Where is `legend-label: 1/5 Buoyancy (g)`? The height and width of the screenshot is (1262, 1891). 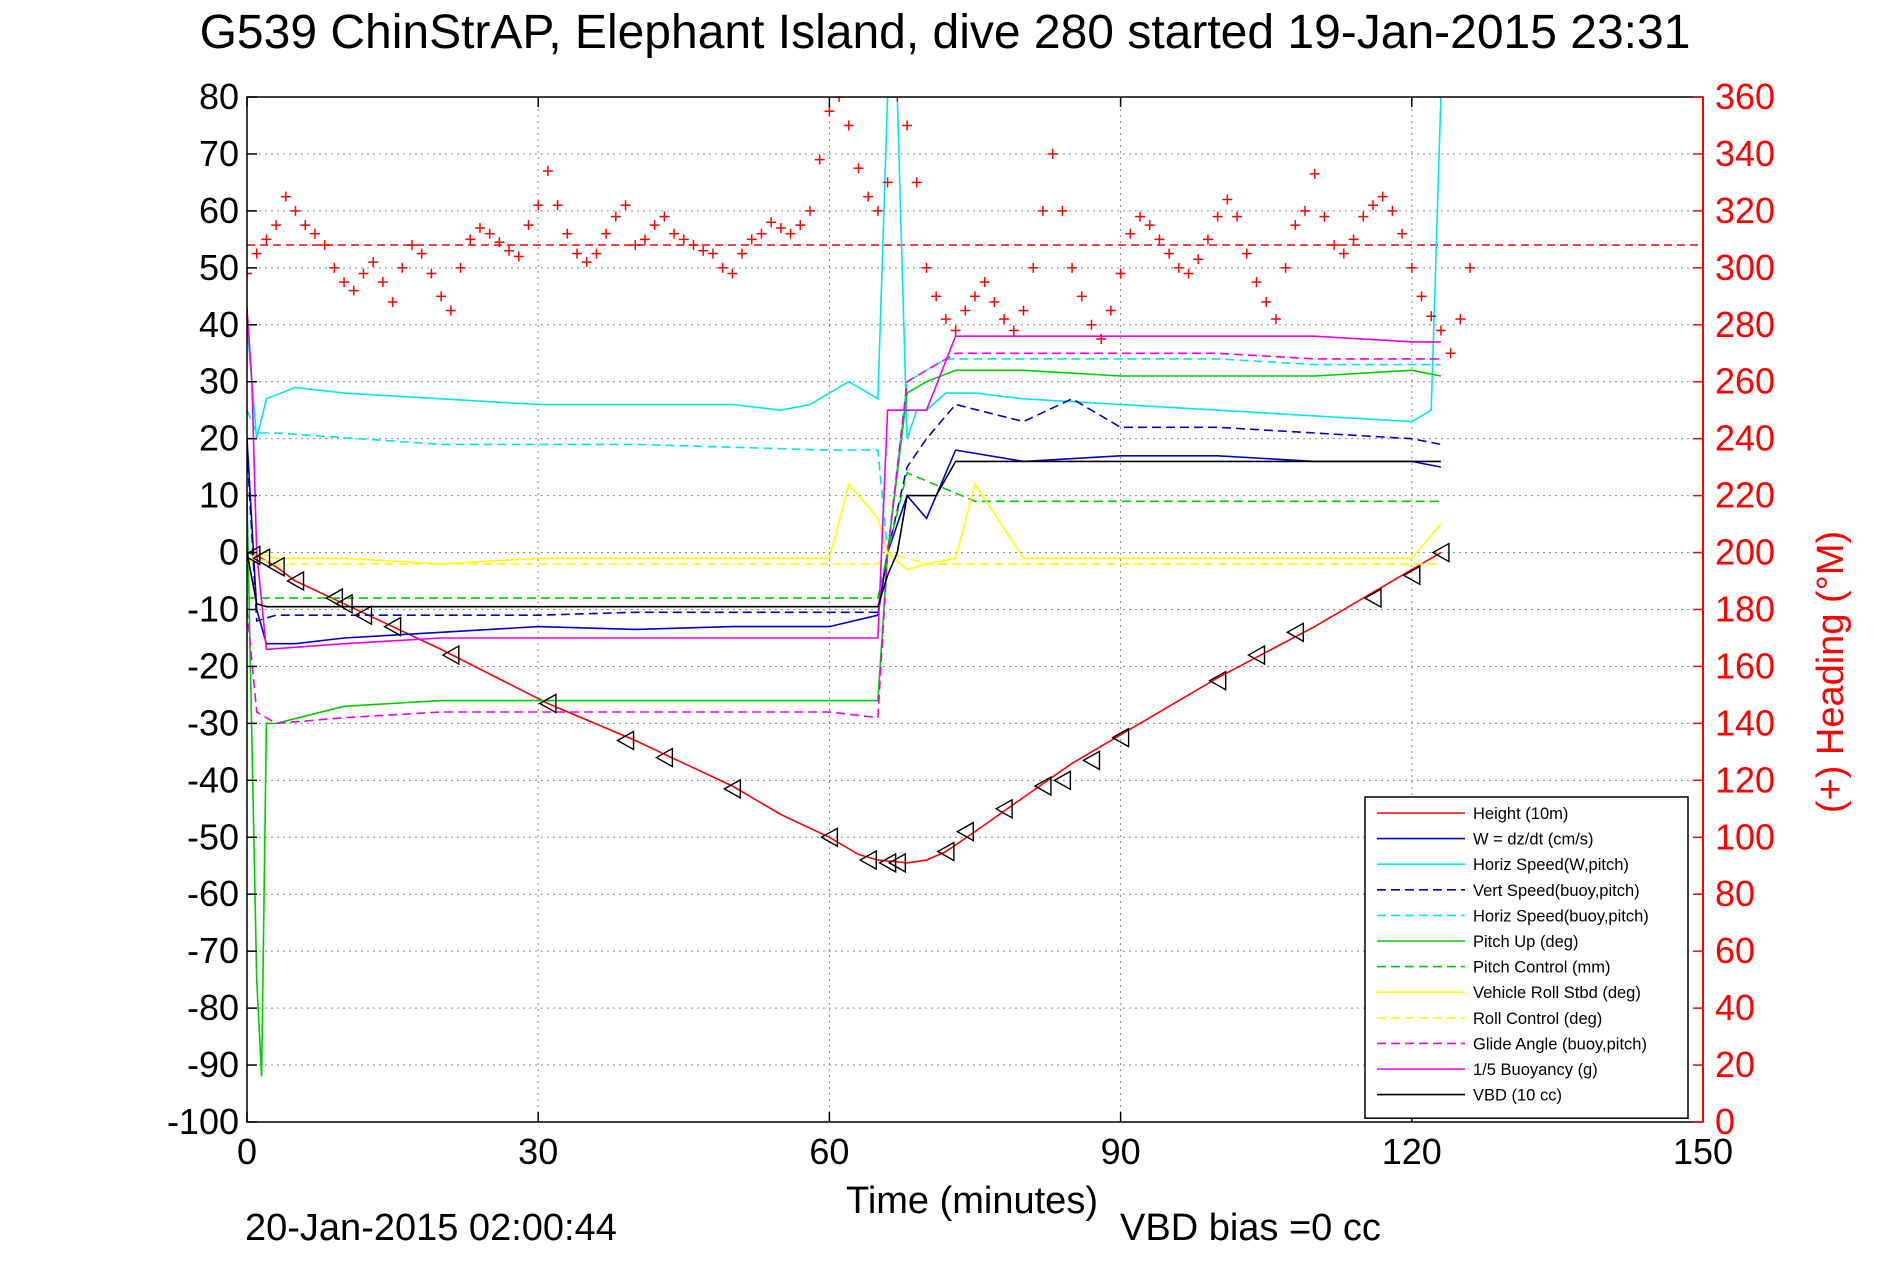
legend-label: 1/5 Buoyancy (g) is located at coordinates (1535, 1070).